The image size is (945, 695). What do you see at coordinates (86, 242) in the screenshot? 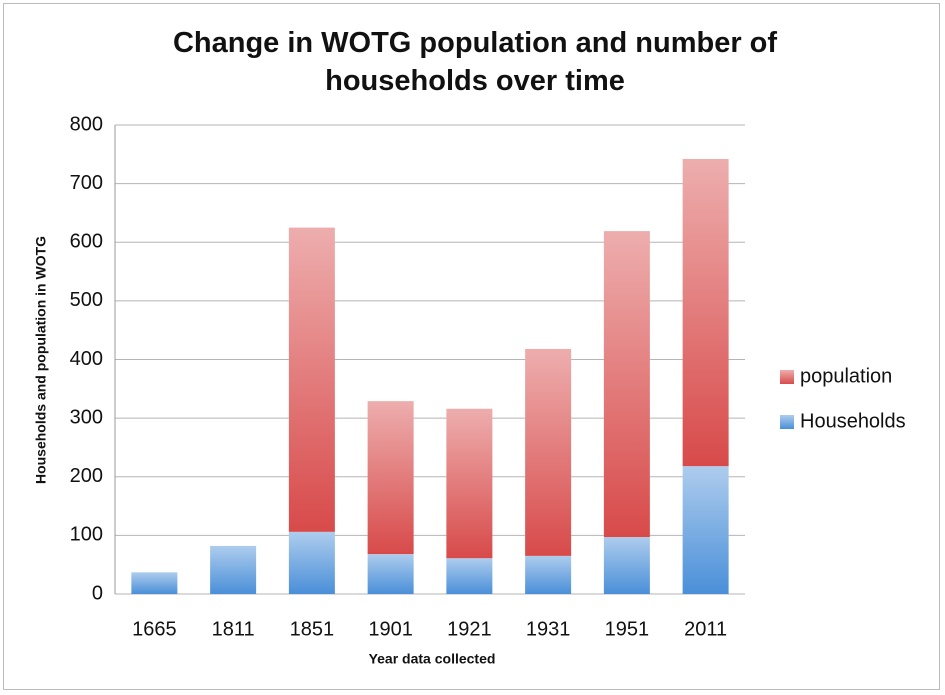
I see `y-tick-label: 600` at bounding box center [86, 242].